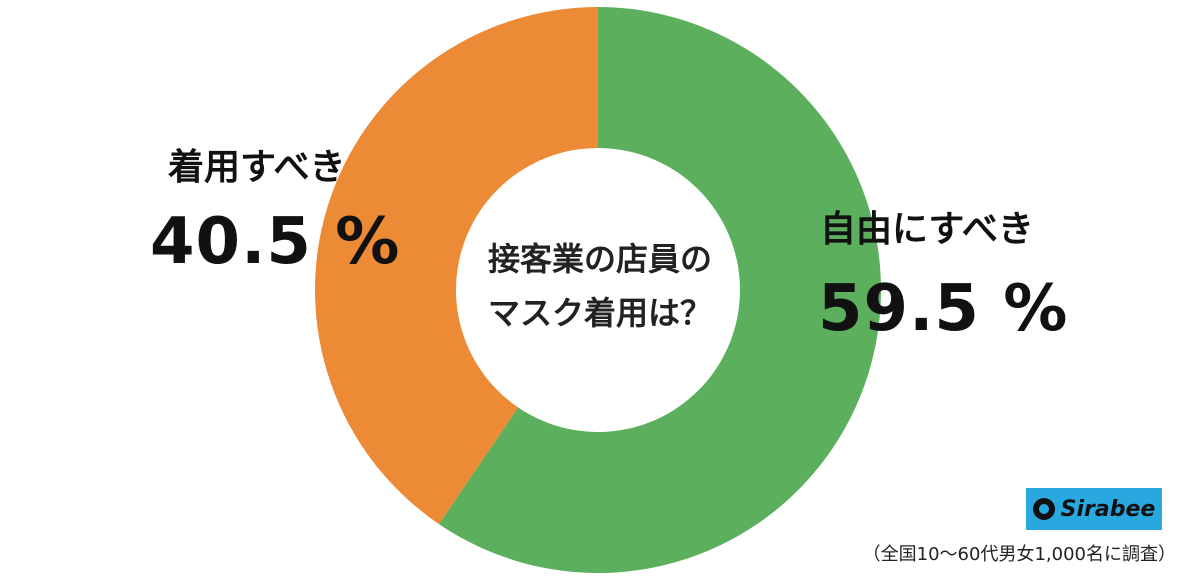 This screenshot has width=1200, height=579. What do you see at coordinates (1043, 509) in the screenshot?
I see `sirabee-logo-icon` at bounding box center [1043, 509].